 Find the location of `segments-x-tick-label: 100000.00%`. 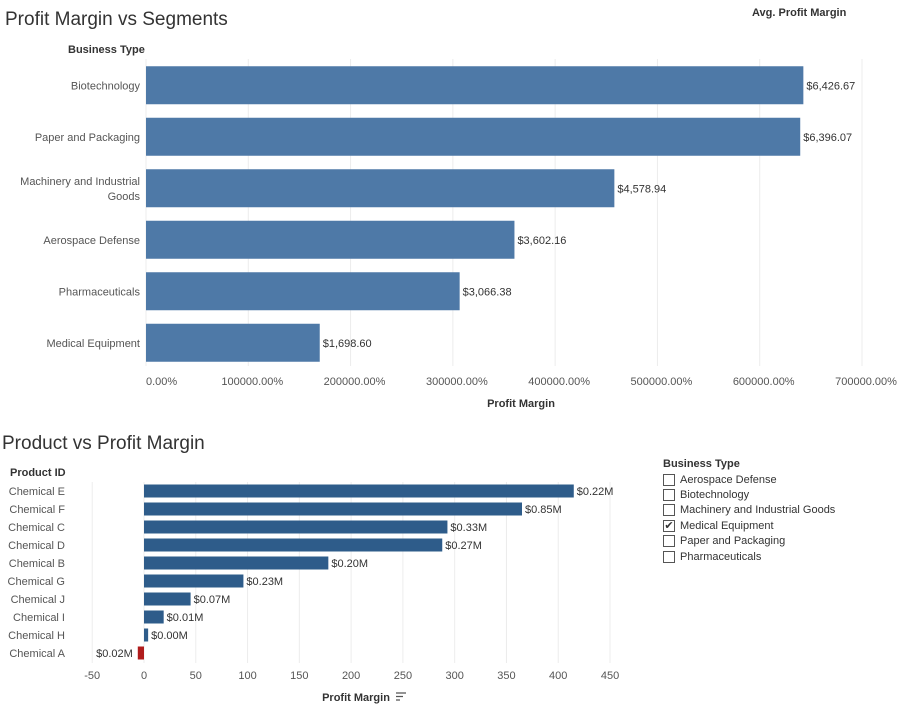

segments-x-tick-label: 100000.00% is located at coordinates (252, 382).